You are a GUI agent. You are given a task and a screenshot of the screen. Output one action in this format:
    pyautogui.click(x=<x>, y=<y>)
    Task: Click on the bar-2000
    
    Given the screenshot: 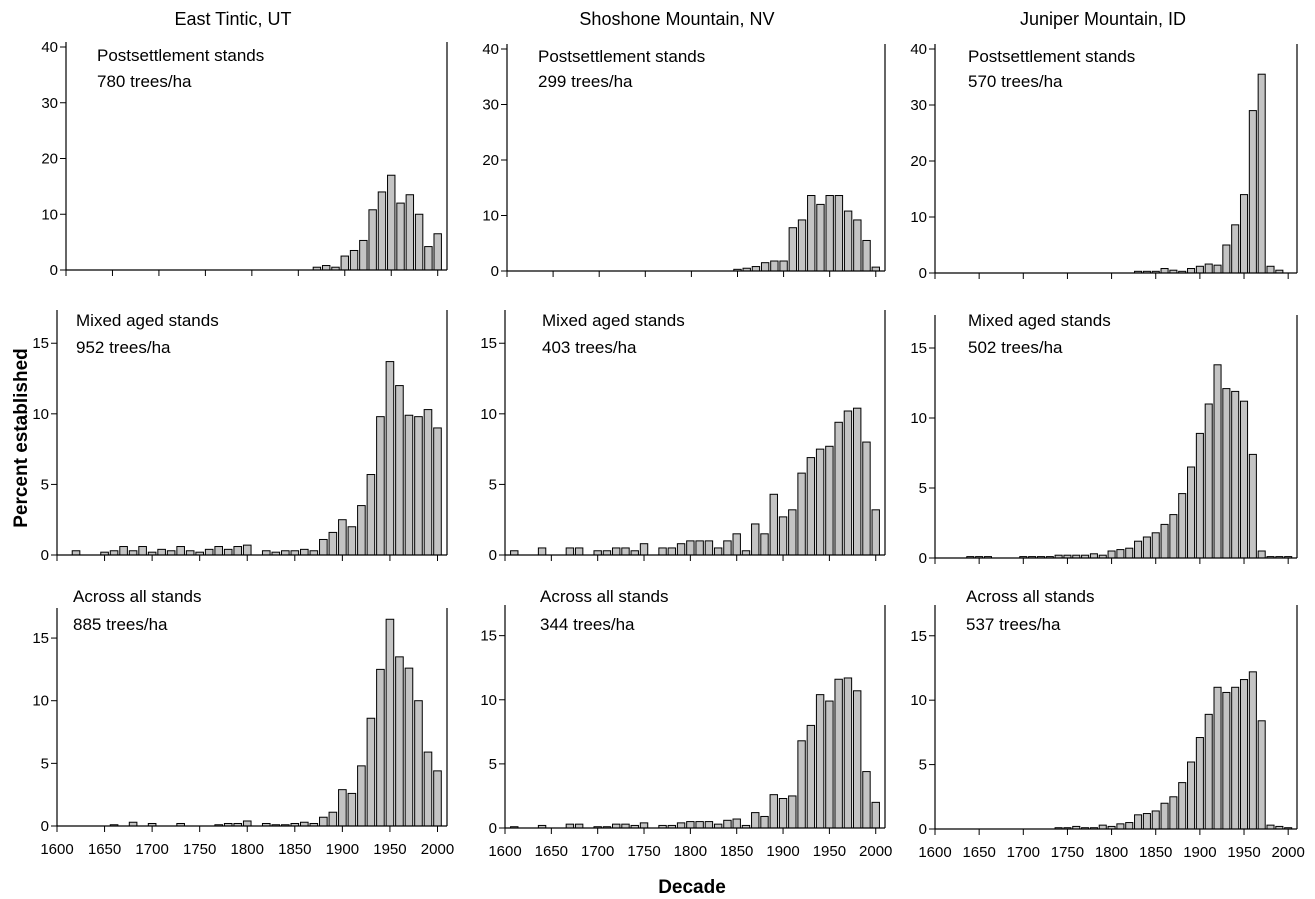 What is the action you would take?
    pyautogui.click(x=875, y=815)
    